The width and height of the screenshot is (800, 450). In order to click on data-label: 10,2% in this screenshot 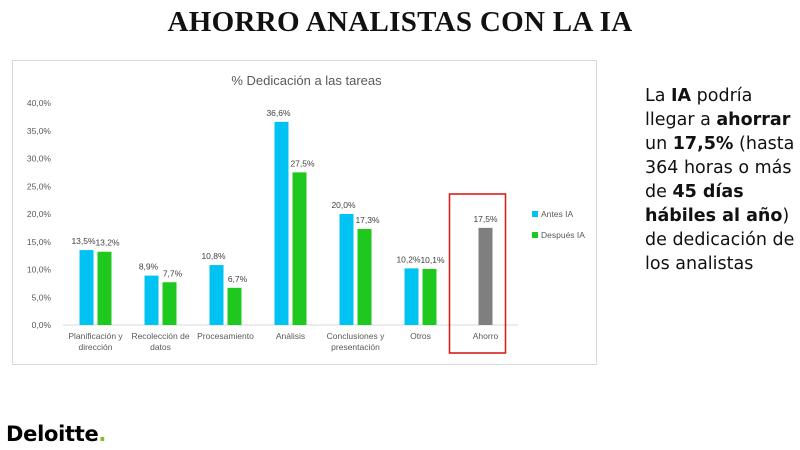, I will do `click(408, 259)`.